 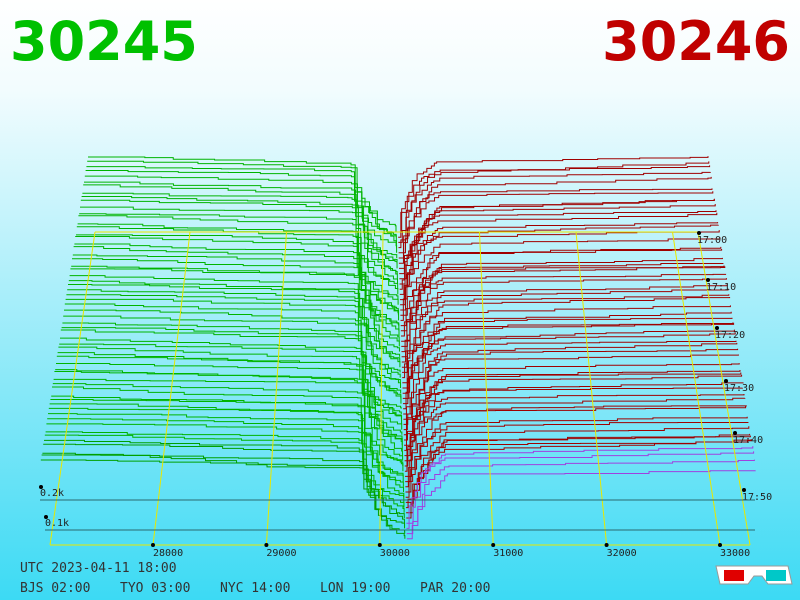 What do you see at coordinates (739, 388) in the screenshot?
I see `time-label: 17:30` at bounding box center [739, 388].